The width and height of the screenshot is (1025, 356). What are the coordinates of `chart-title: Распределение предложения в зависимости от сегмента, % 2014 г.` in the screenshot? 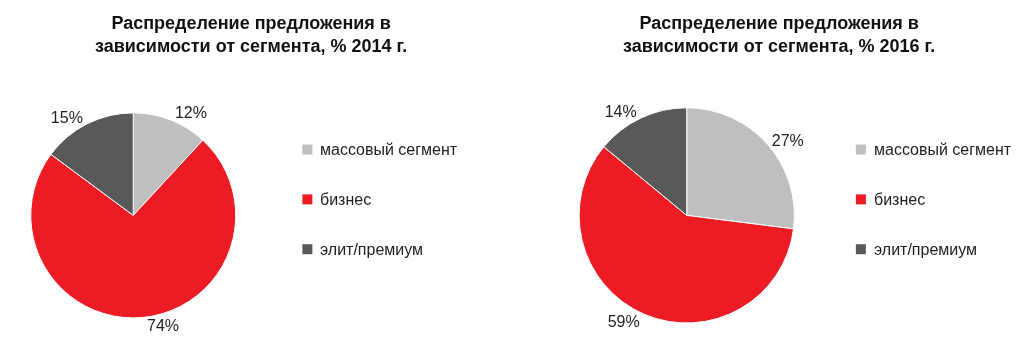 It's located at (251, 35).